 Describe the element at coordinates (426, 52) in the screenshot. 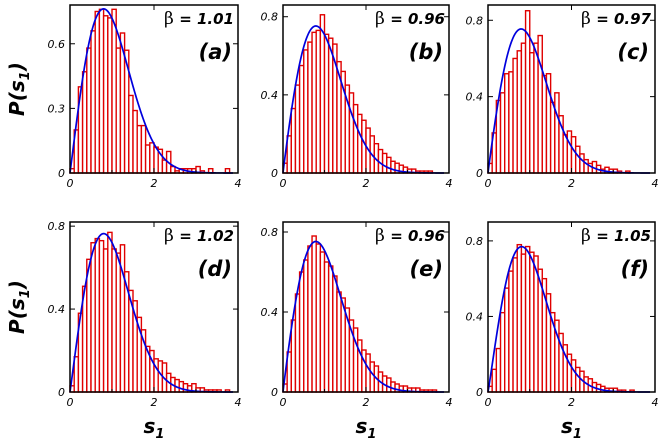

I see `panel-label: (b)` at that location.